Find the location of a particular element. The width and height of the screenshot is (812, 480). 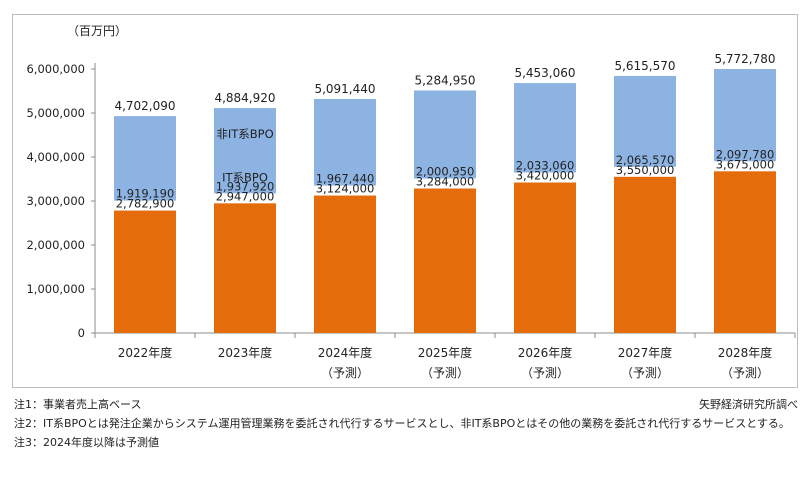

data-label-it: 2,782,900 is located at coordinates (145, 204).